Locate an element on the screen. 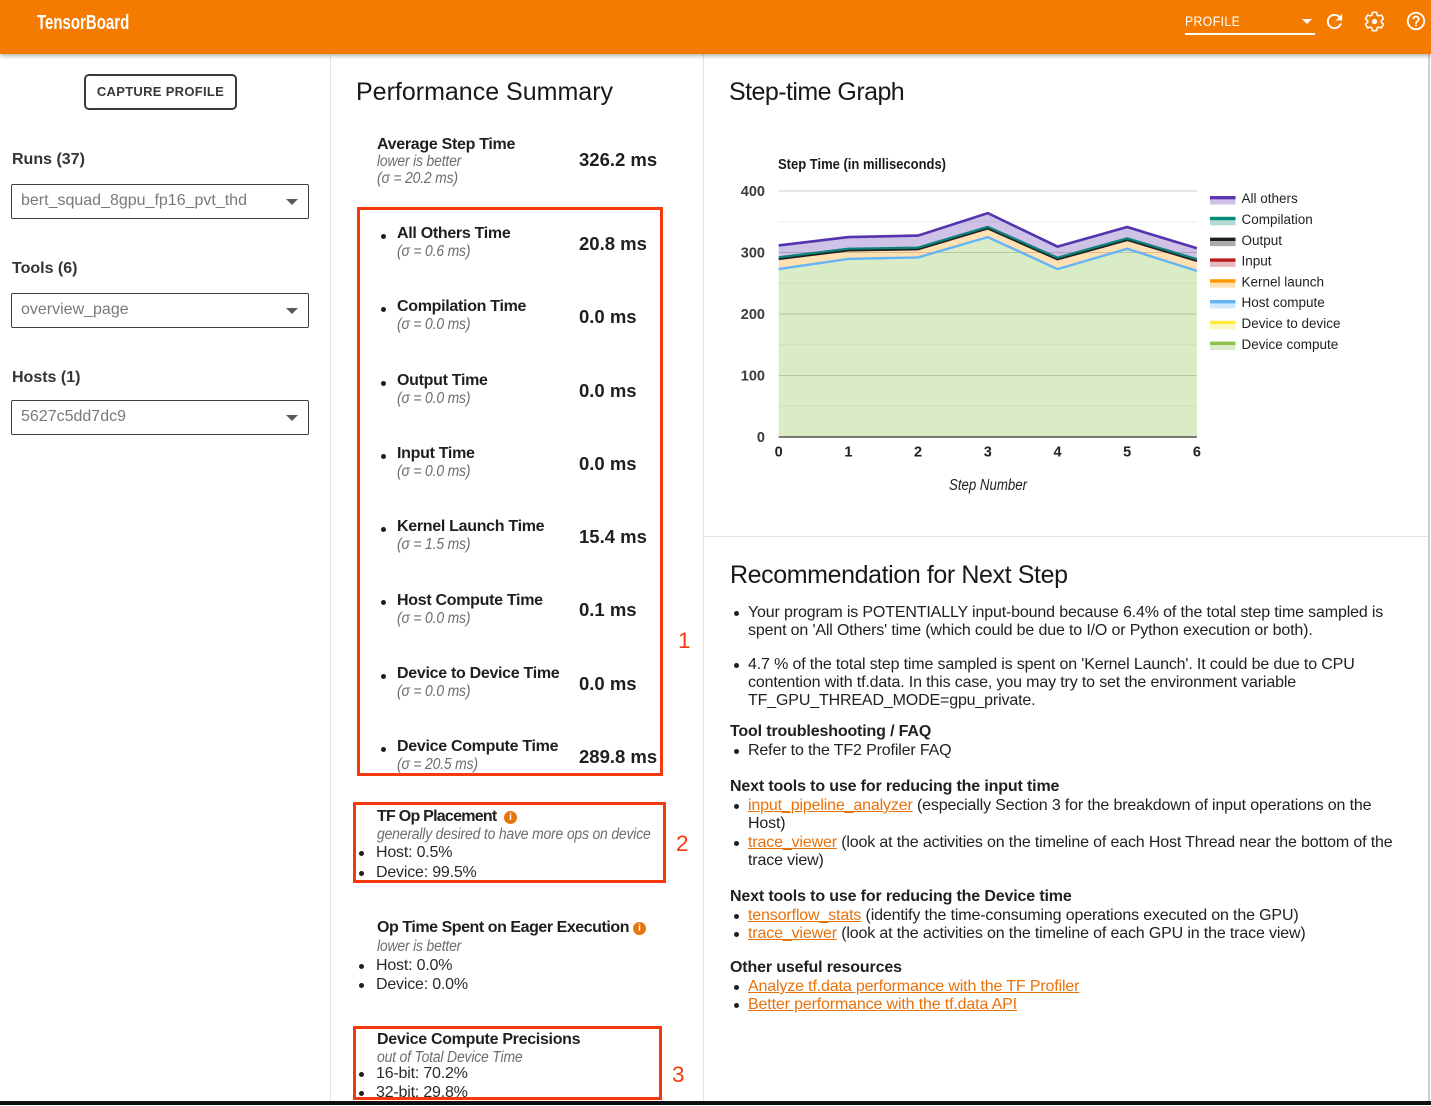  svg-text: 400 is located at coordinates (753, 192).